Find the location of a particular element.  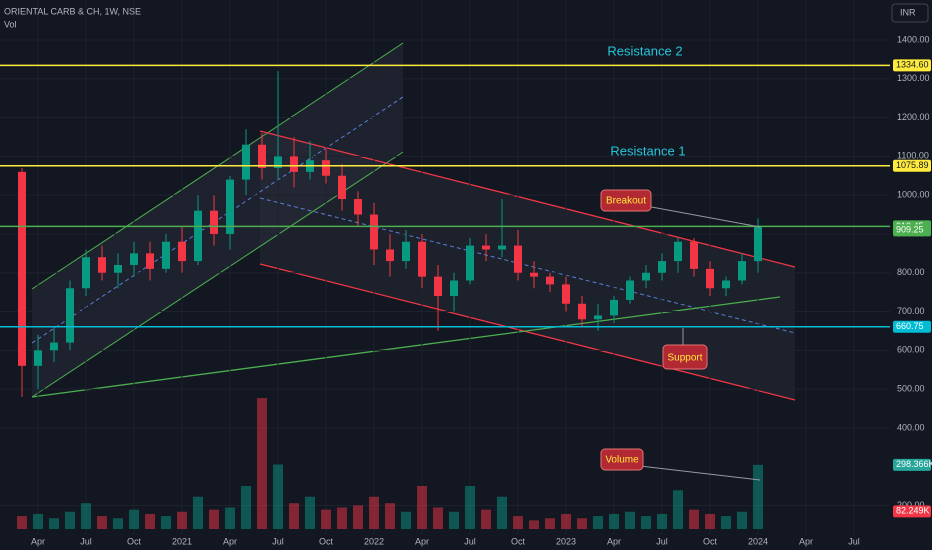

annotation: Support is located at coordinates (684, 358).